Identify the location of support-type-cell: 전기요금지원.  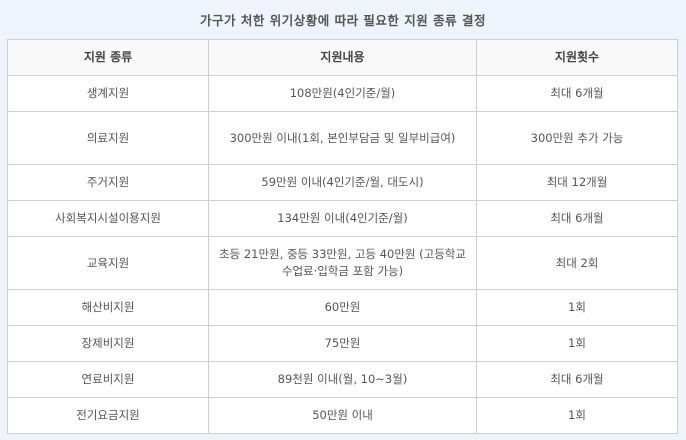
(108, 415).